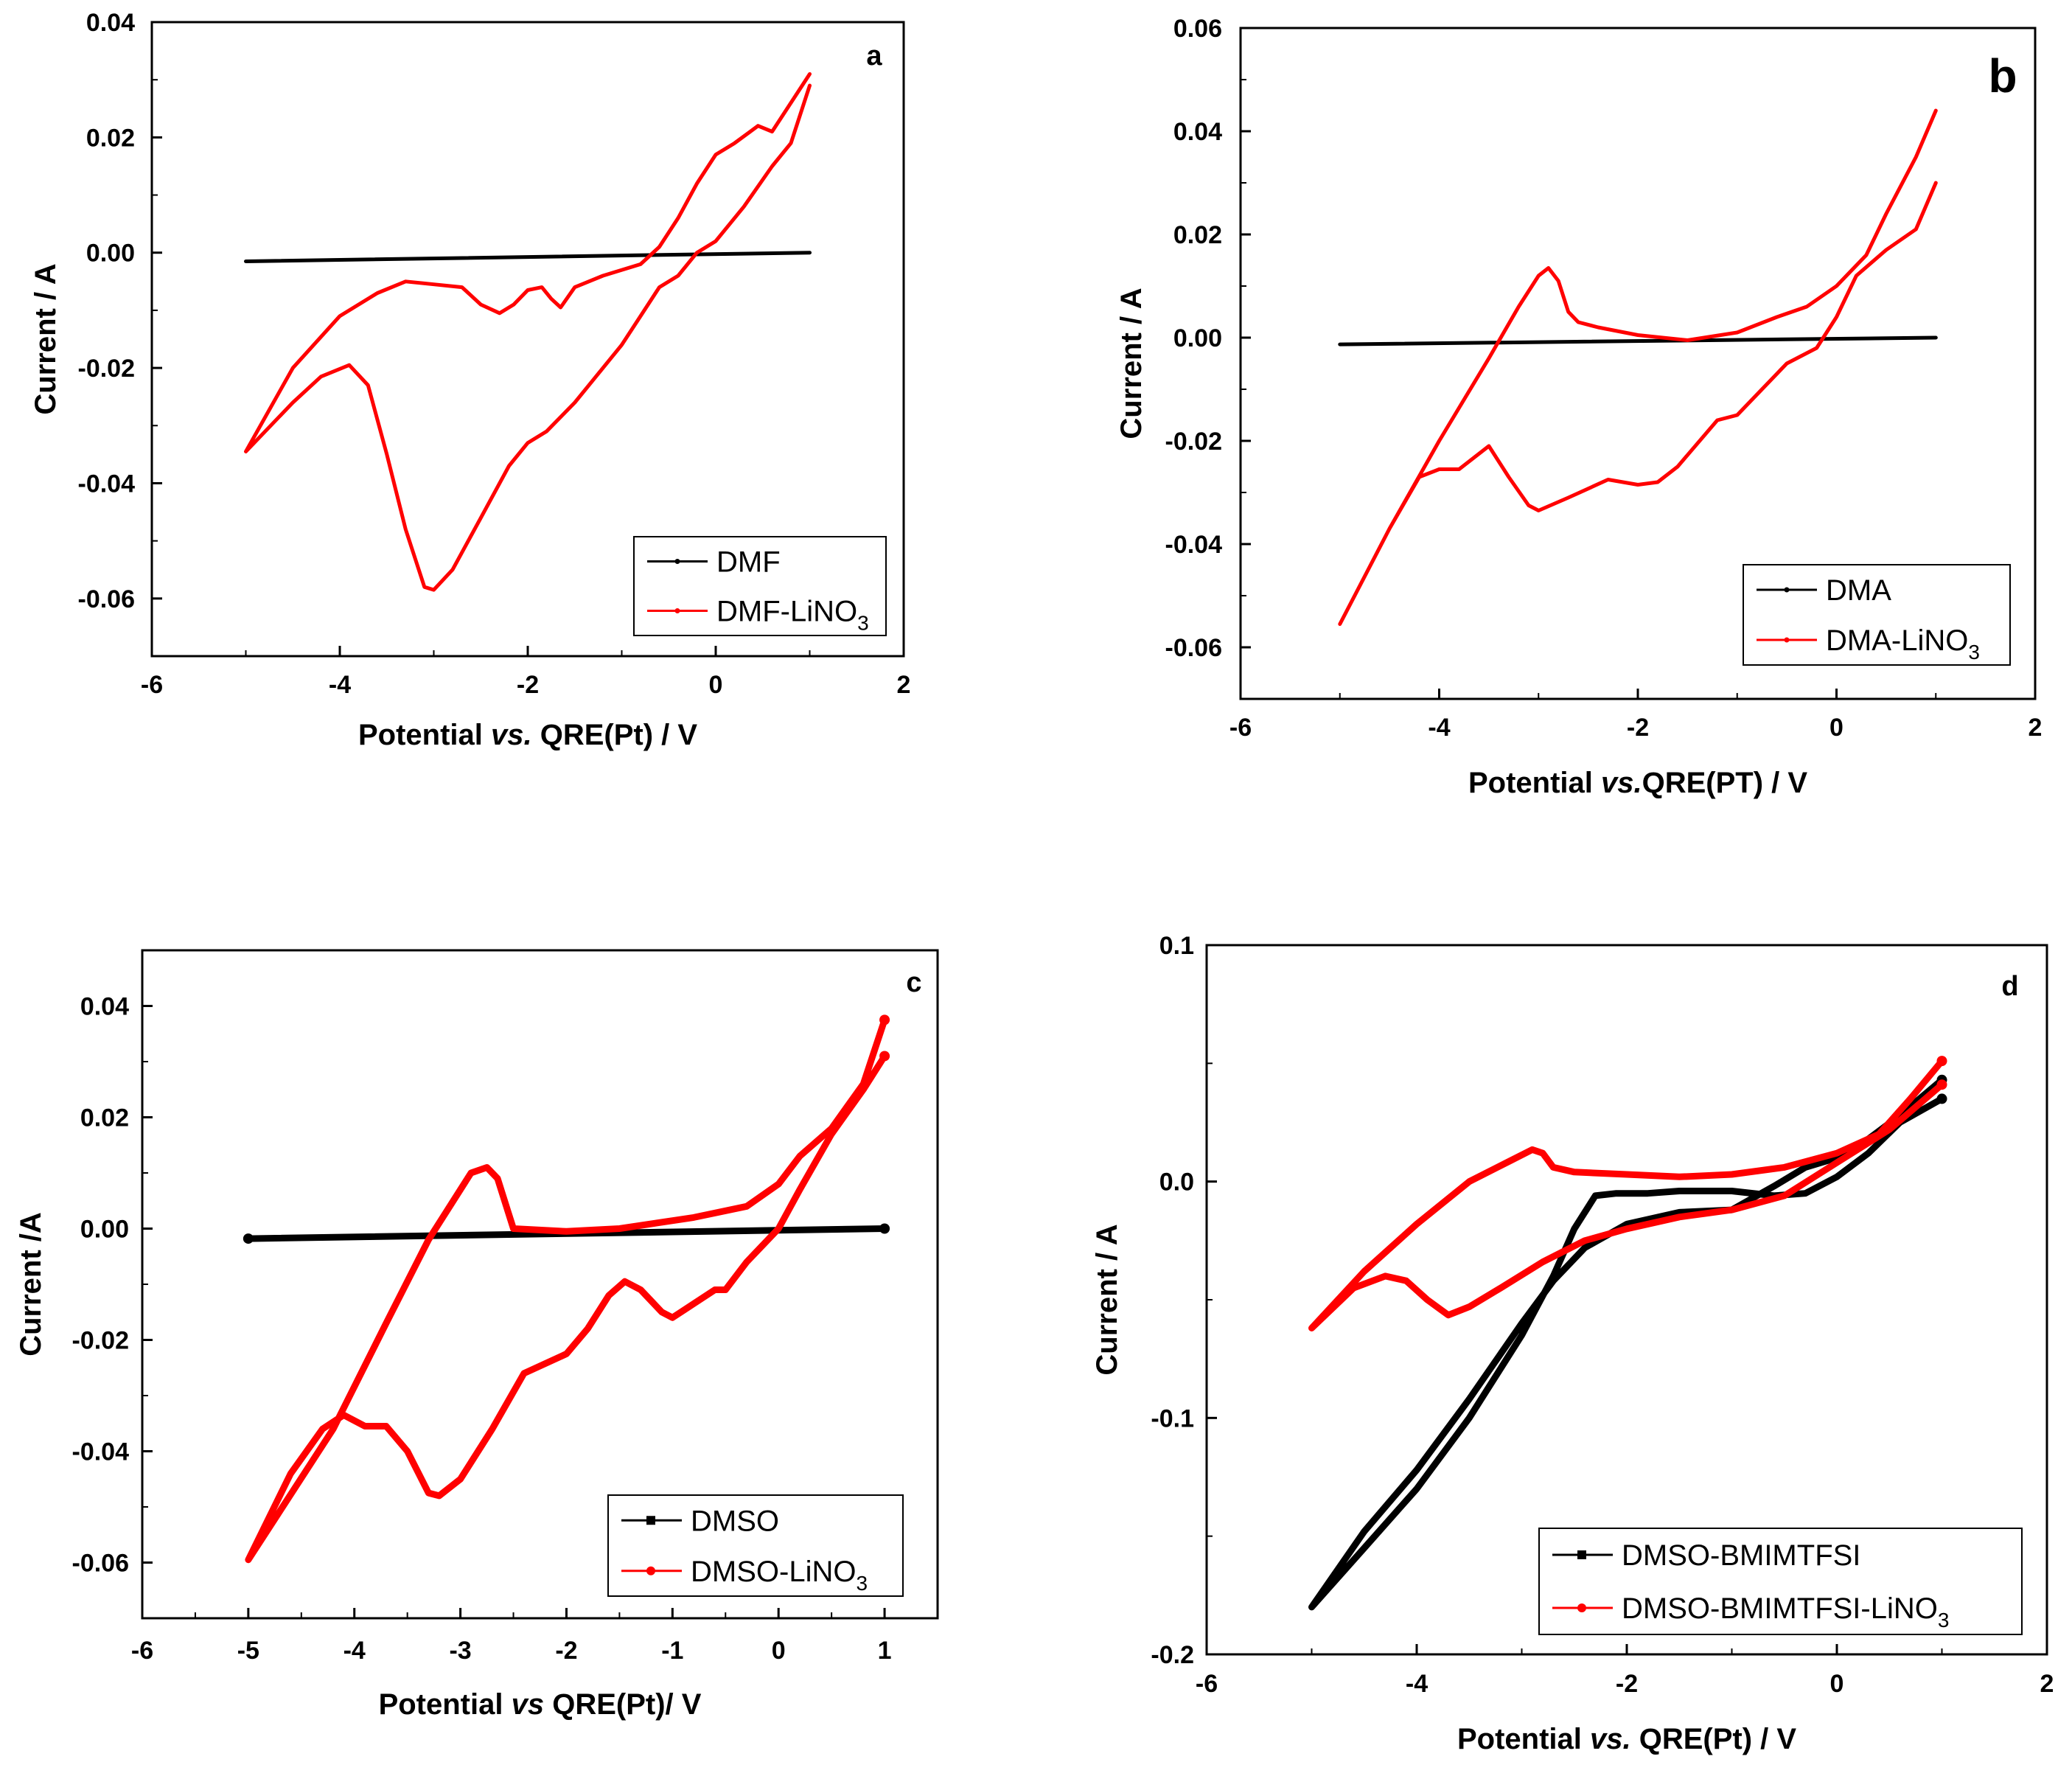 The height and width of the screenshot is (1776, 2072). What do you see at coordinates (786, 612) in the screenshot?
I see `legend-label-main: DMF-LiNO` at bounding box center [786, 612].